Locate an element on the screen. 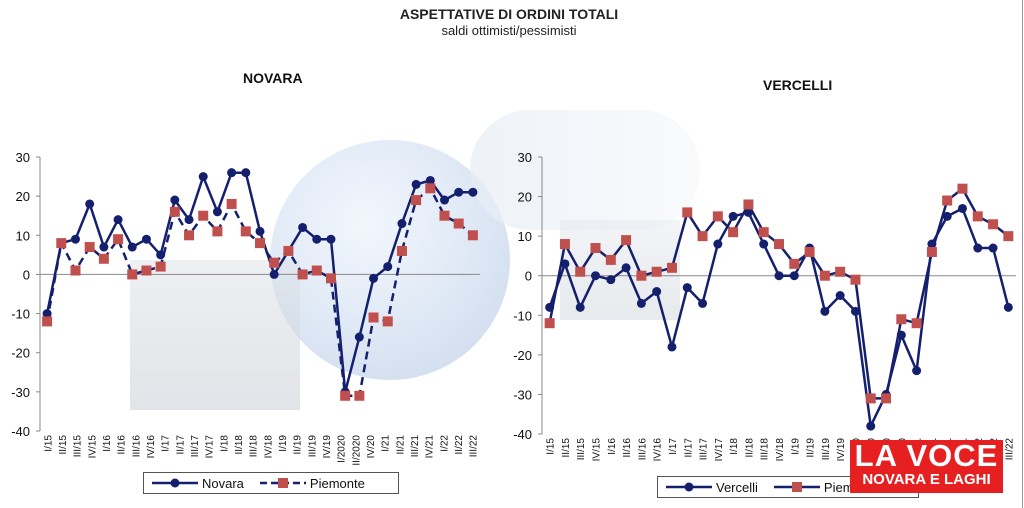 The height and width of the screenshot is (508, 1024). novara-y-tick-label: 0 is located at coordinates (26, 274).